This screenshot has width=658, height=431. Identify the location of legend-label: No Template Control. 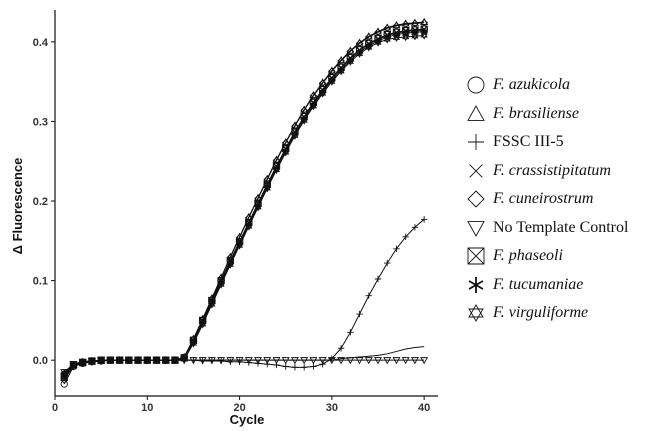
(561, 227).